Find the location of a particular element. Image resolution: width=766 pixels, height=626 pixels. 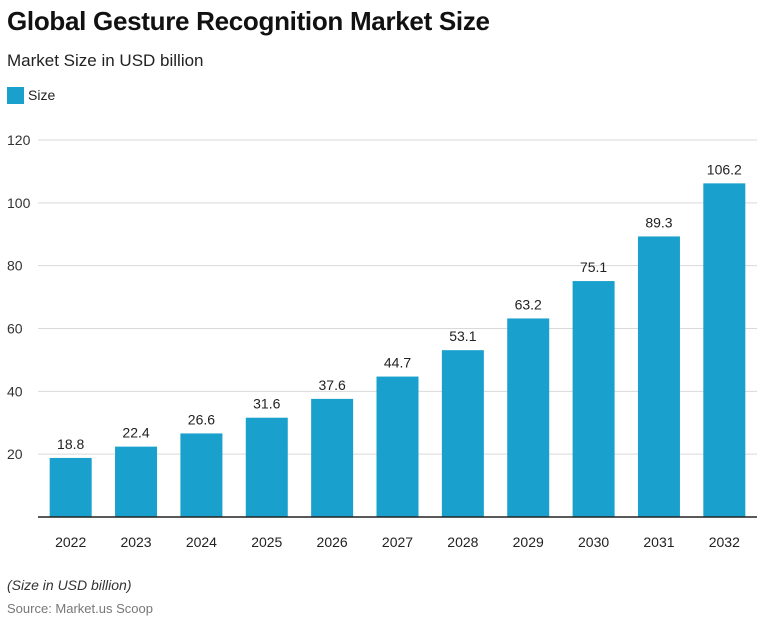

value-label-2024: 26.6 is located at coordinates (201, 419).